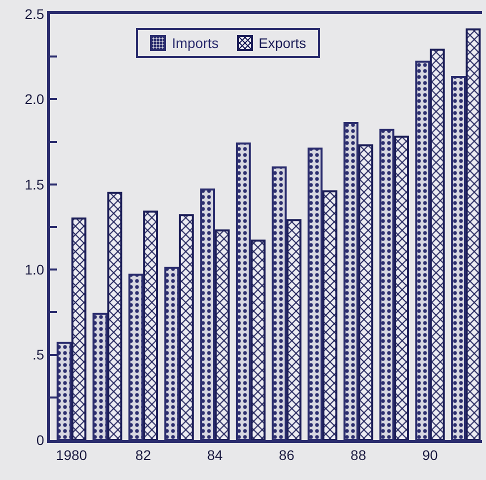  I want to click on x-tick-label: 90, so click(430, 454).